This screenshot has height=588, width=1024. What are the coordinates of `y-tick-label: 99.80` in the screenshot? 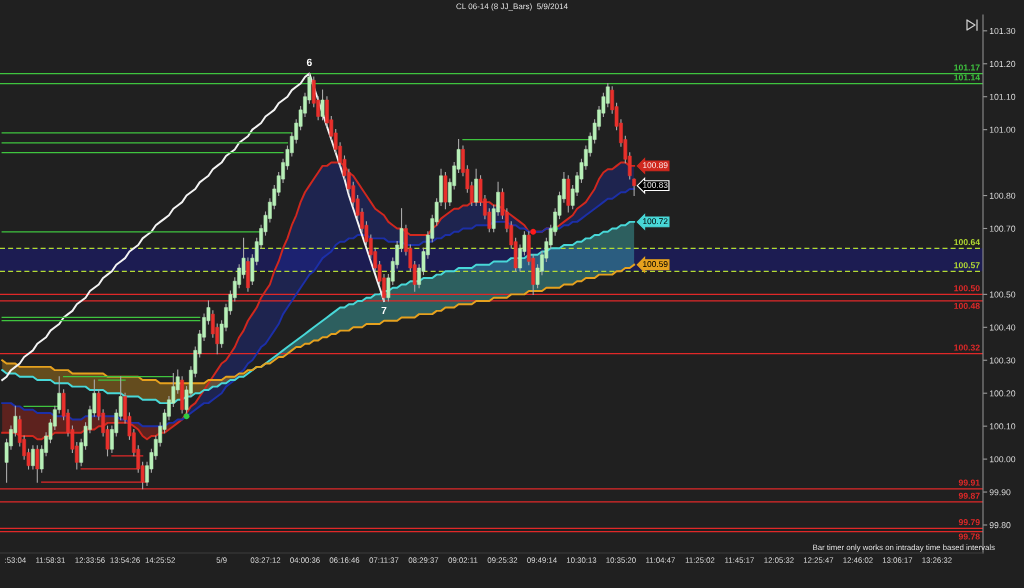 It's located at (1000, 525).